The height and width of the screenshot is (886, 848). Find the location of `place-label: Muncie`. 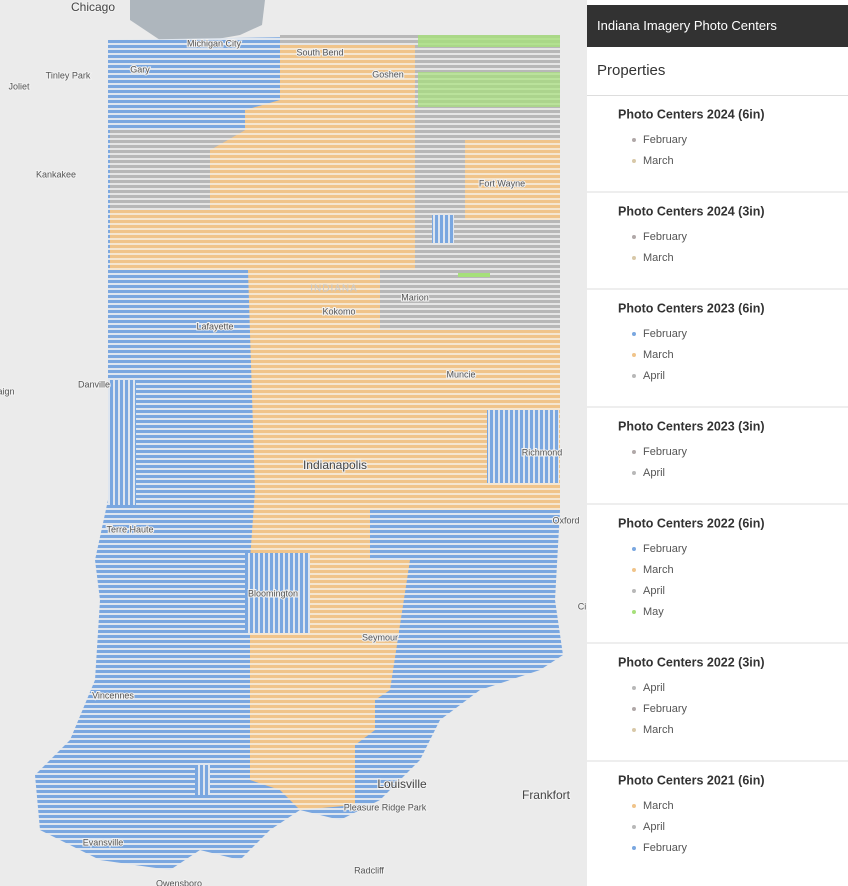

place-label: Muncie is located at coordinates (460, 374).